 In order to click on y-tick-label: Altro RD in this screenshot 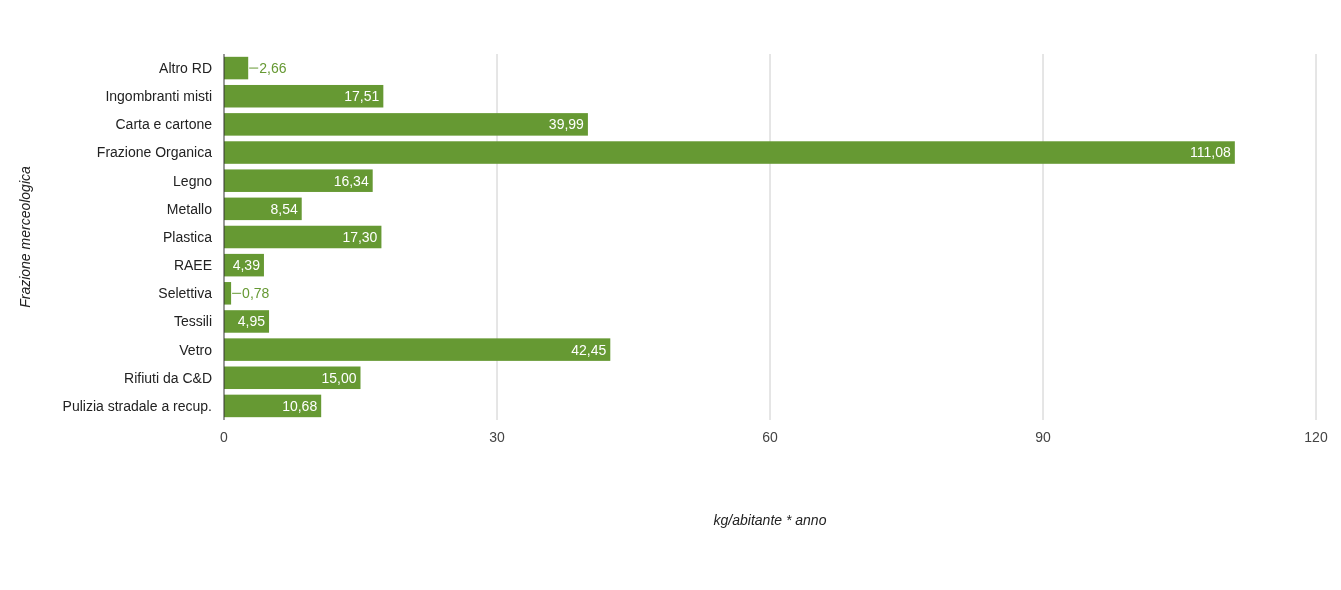, I will do `click(185, 67)`.